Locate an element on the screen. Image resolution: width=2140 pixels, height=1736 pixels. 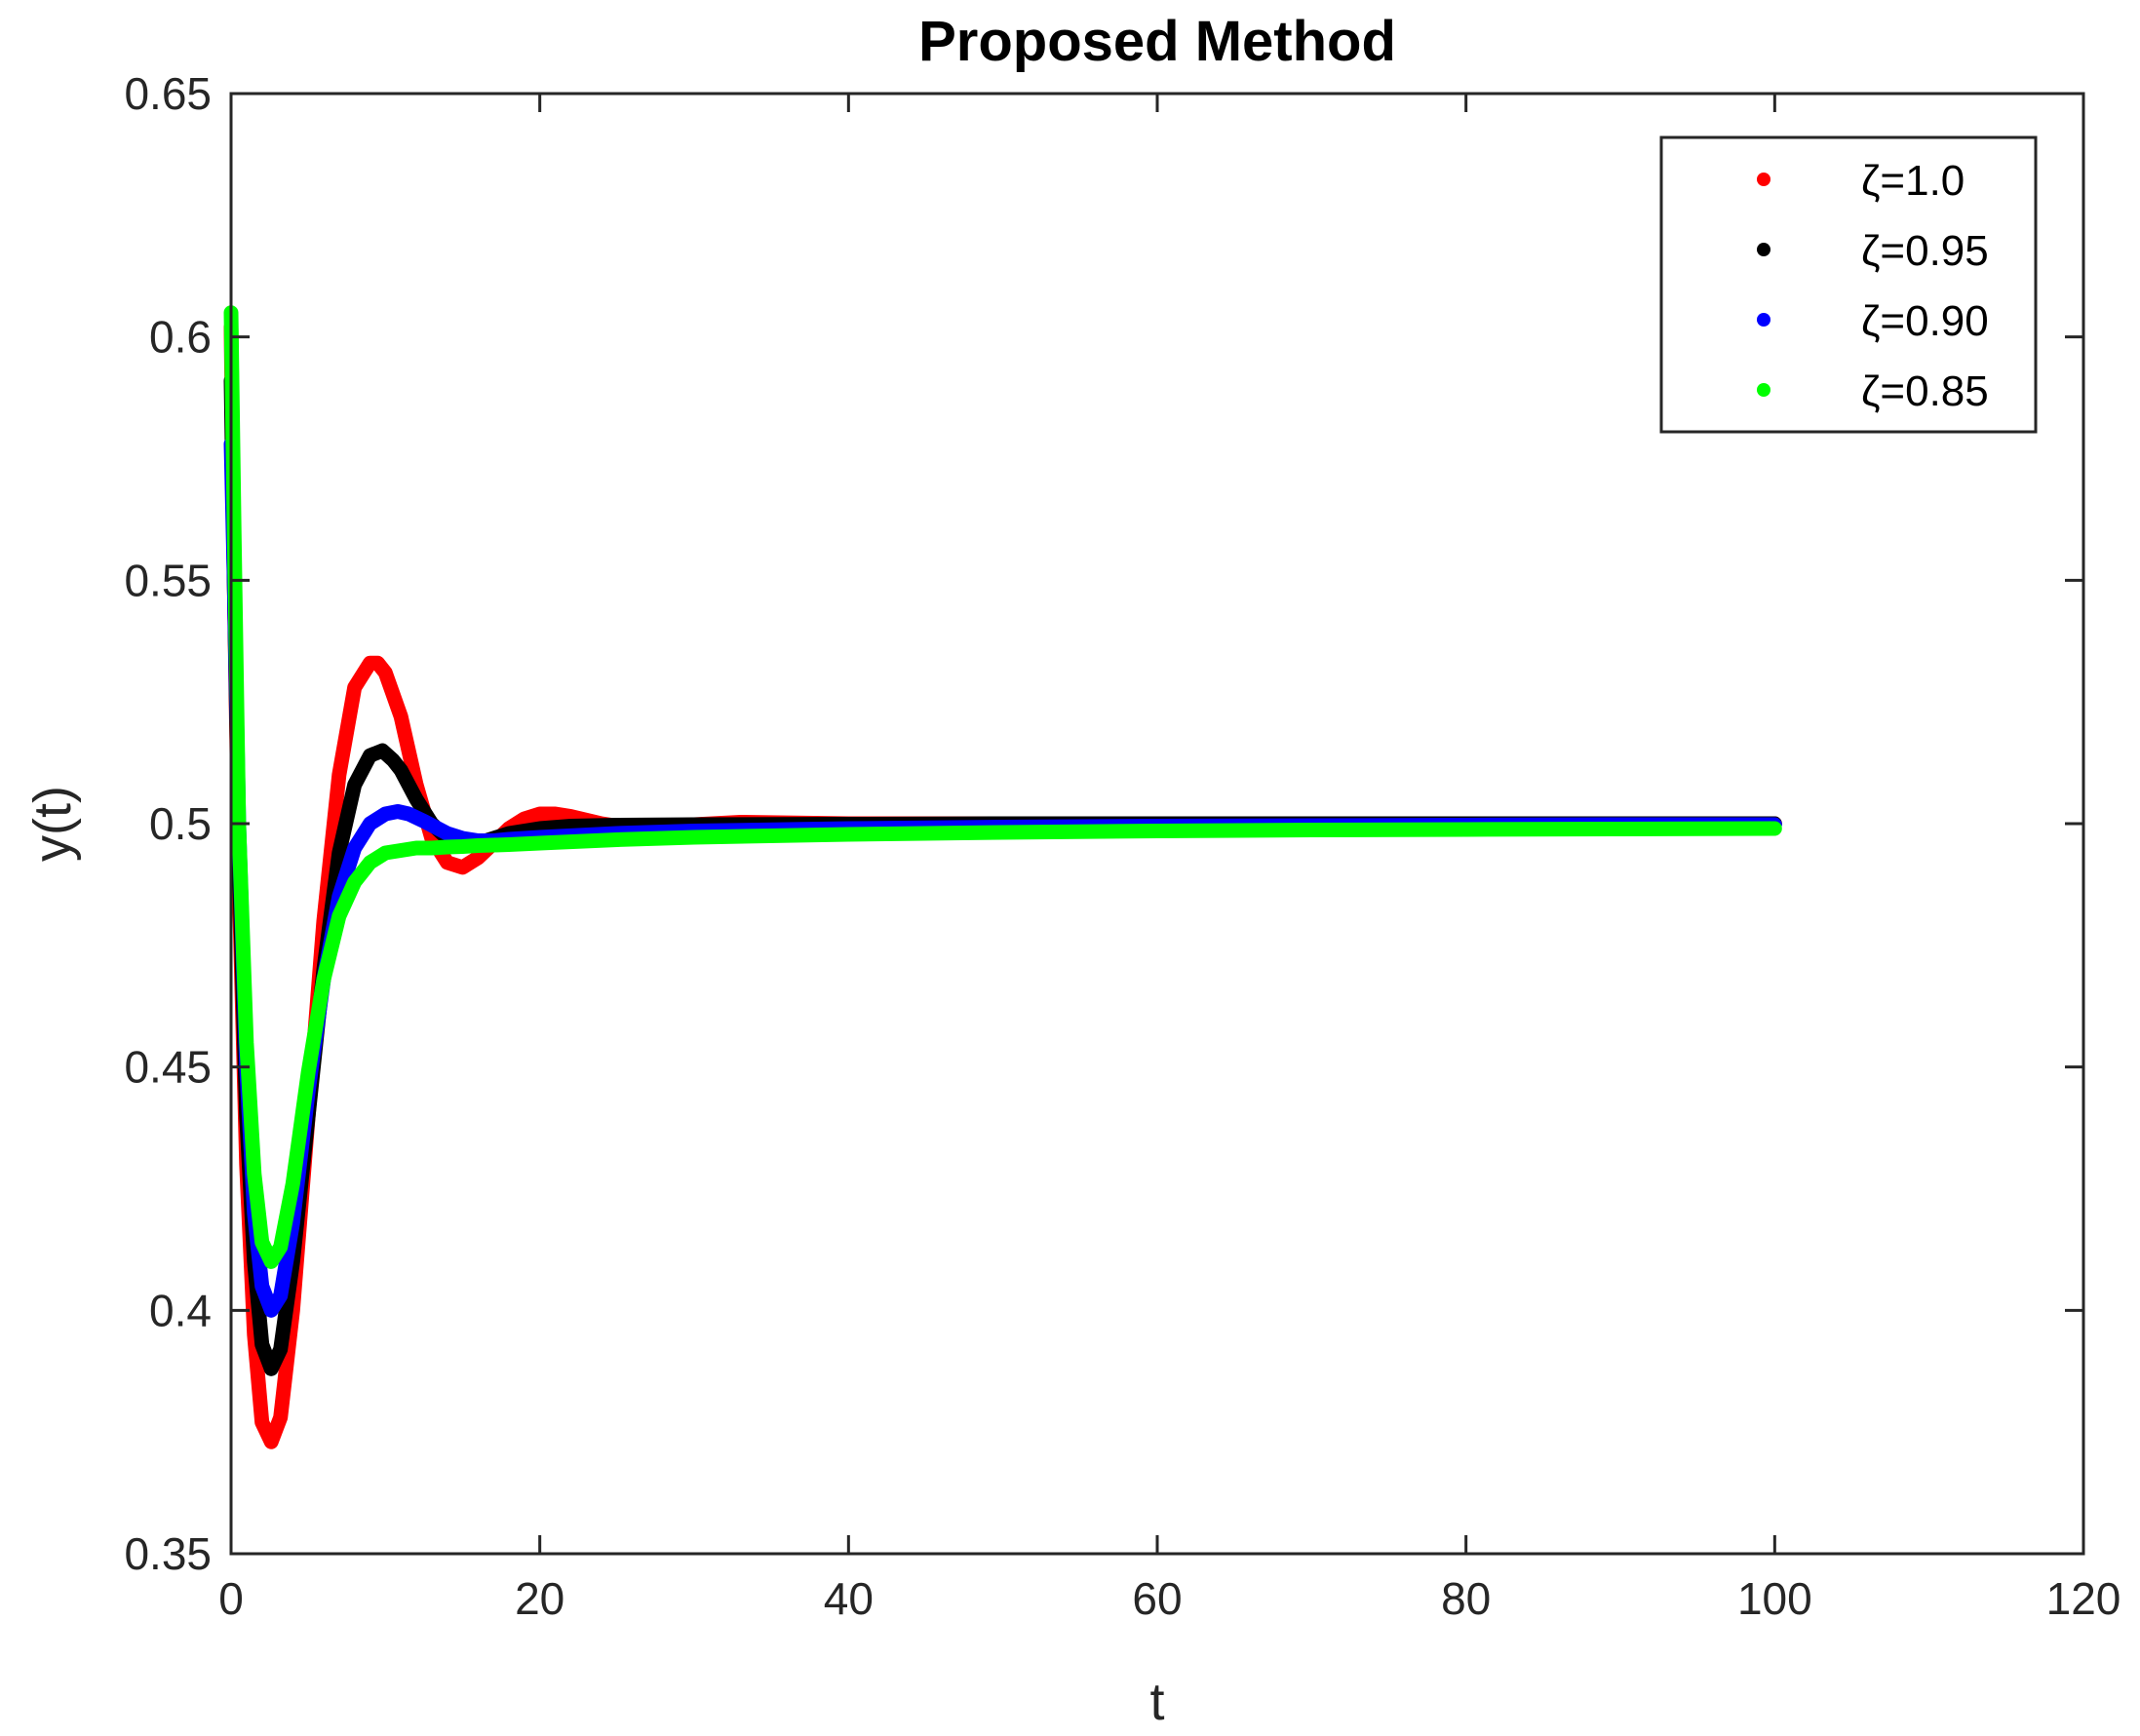
legend: ζ=1.0 ζ=0.95 ζ=0.90 ζ=0.85 is located at coordinates (1848, 284).